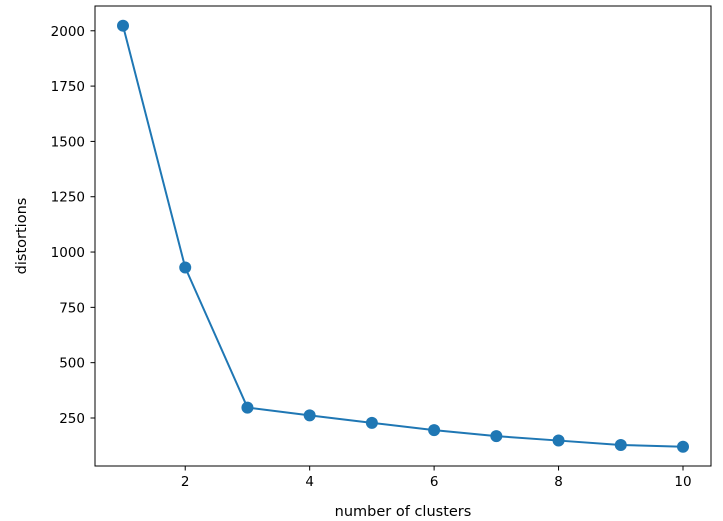 The image size is (723, 521). What do you see at coordinates (72, 364) in the screenshot?
I see `y-tick-label: 500` at bounding box center [72, 364].